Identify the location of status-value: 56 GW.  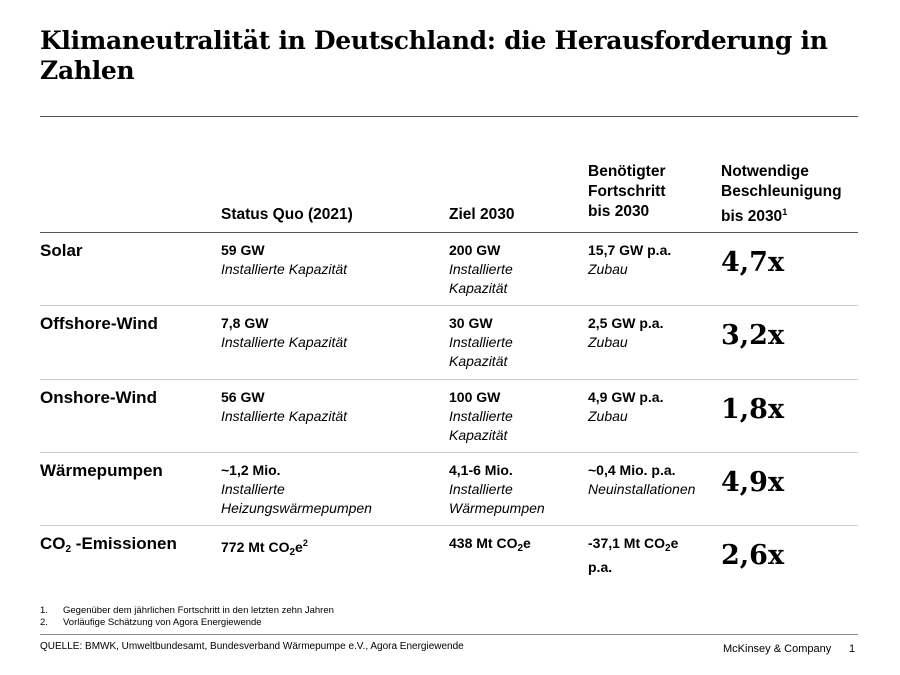
(243, 396).